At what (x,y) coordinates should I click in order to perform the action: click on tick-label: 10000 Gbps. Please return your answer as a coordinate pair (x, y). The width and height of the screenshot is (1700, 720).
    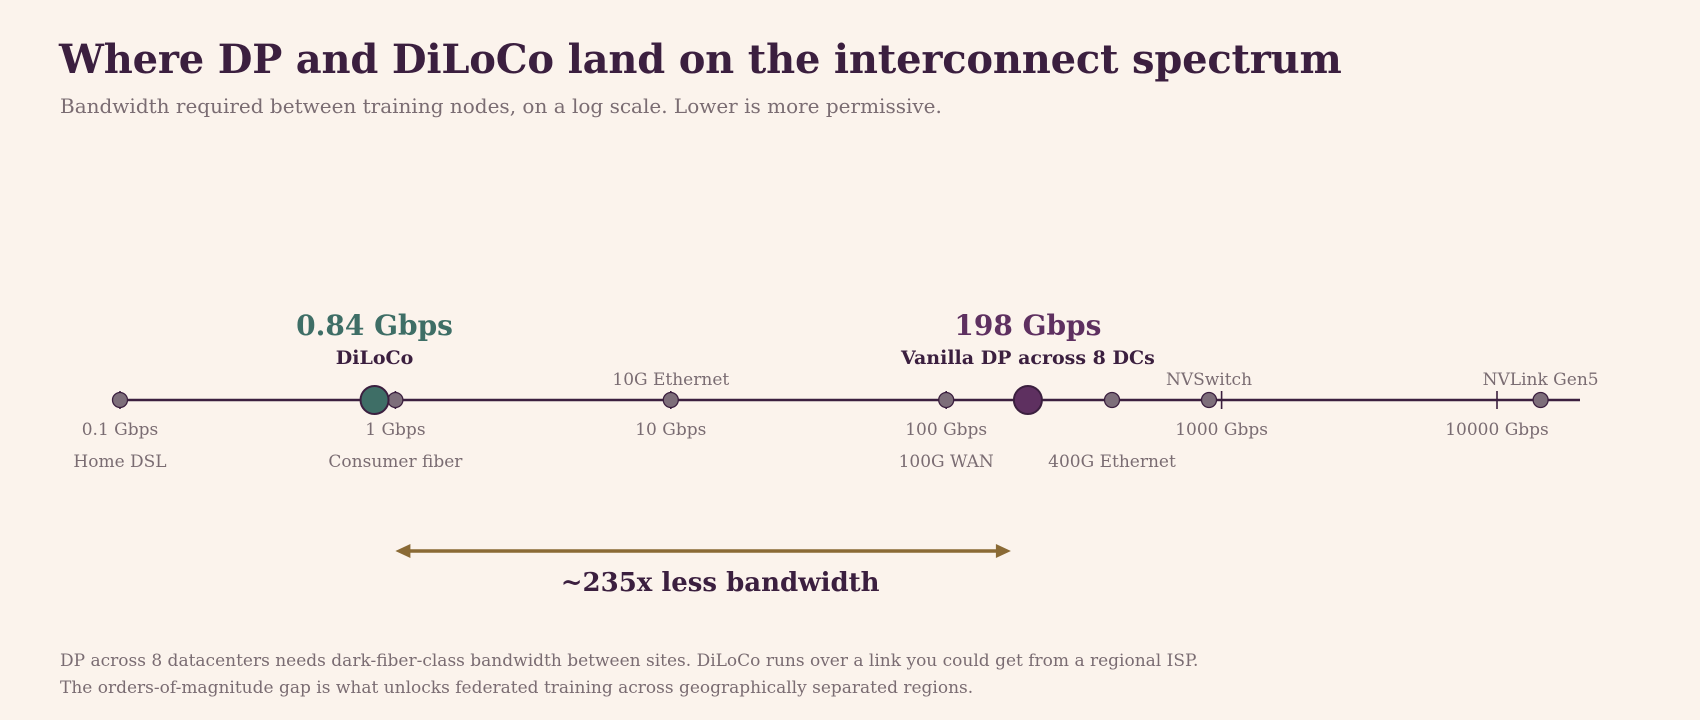
    Looking at the image, I should click on (1497, 430).